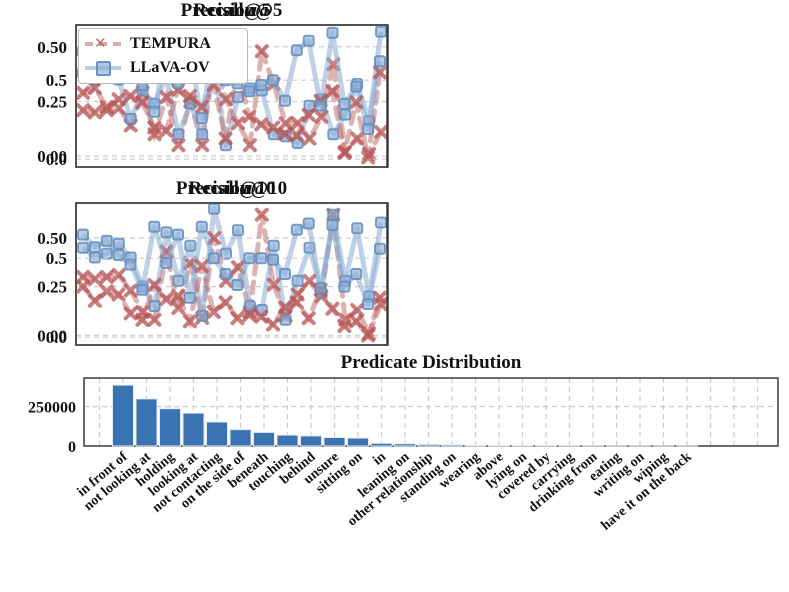 This screenshot has height=592, width=789. Describe the element at coordinates (199, 87) in the screenshot. I see `chart-precision-at-5: Precision@5 0.0 0.5` at that location.